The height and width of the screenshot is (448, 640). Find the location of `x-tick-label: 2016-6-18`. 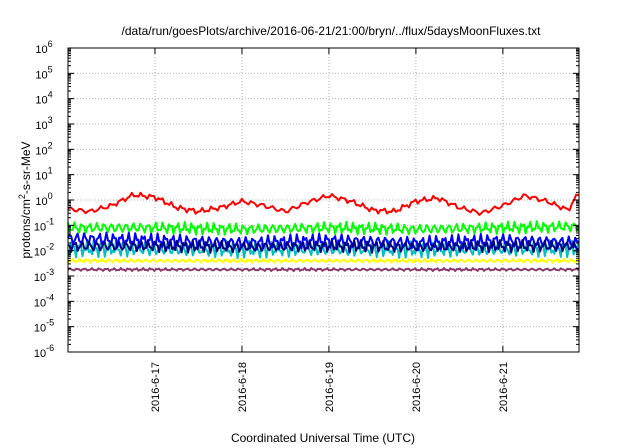

x-tick-label: 2016-6-18 is located at coordinates (243, 387).